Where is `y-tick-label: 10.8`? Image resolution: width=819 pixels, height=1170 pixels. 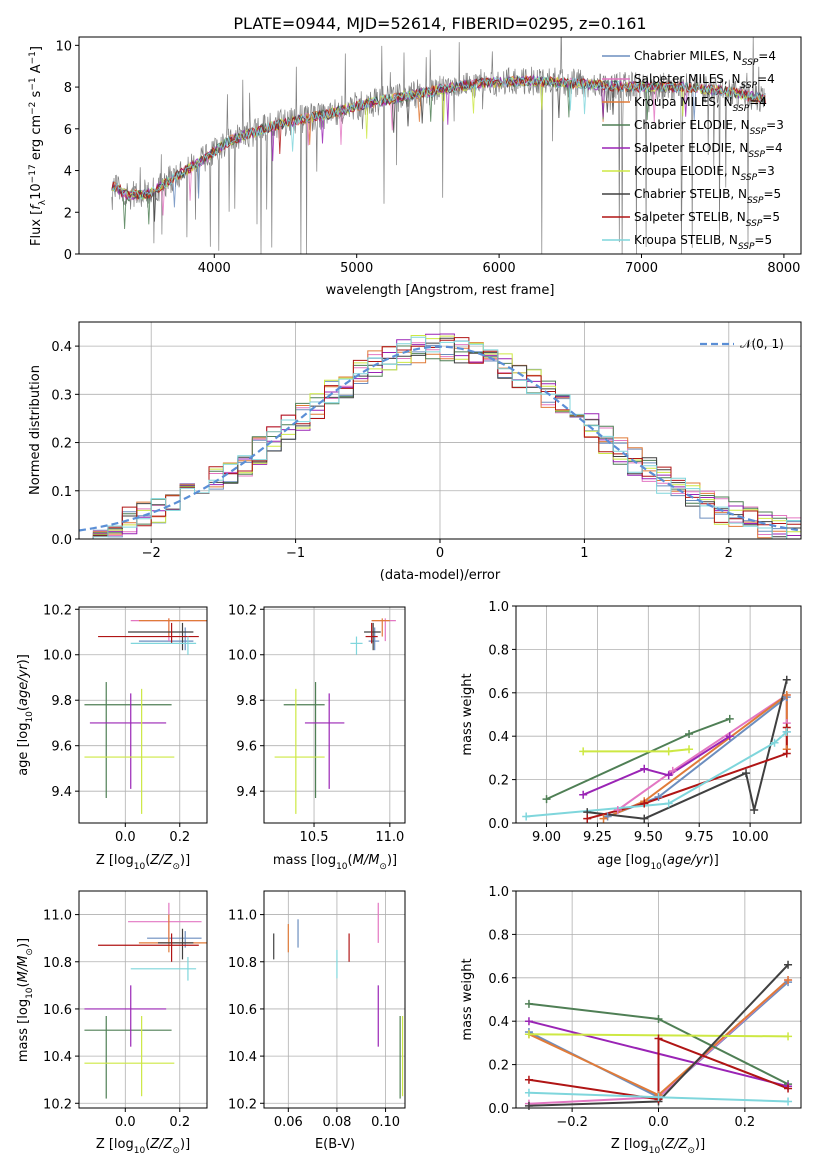 y-tick-label: 10.8 is located at coordinates (242, 963).